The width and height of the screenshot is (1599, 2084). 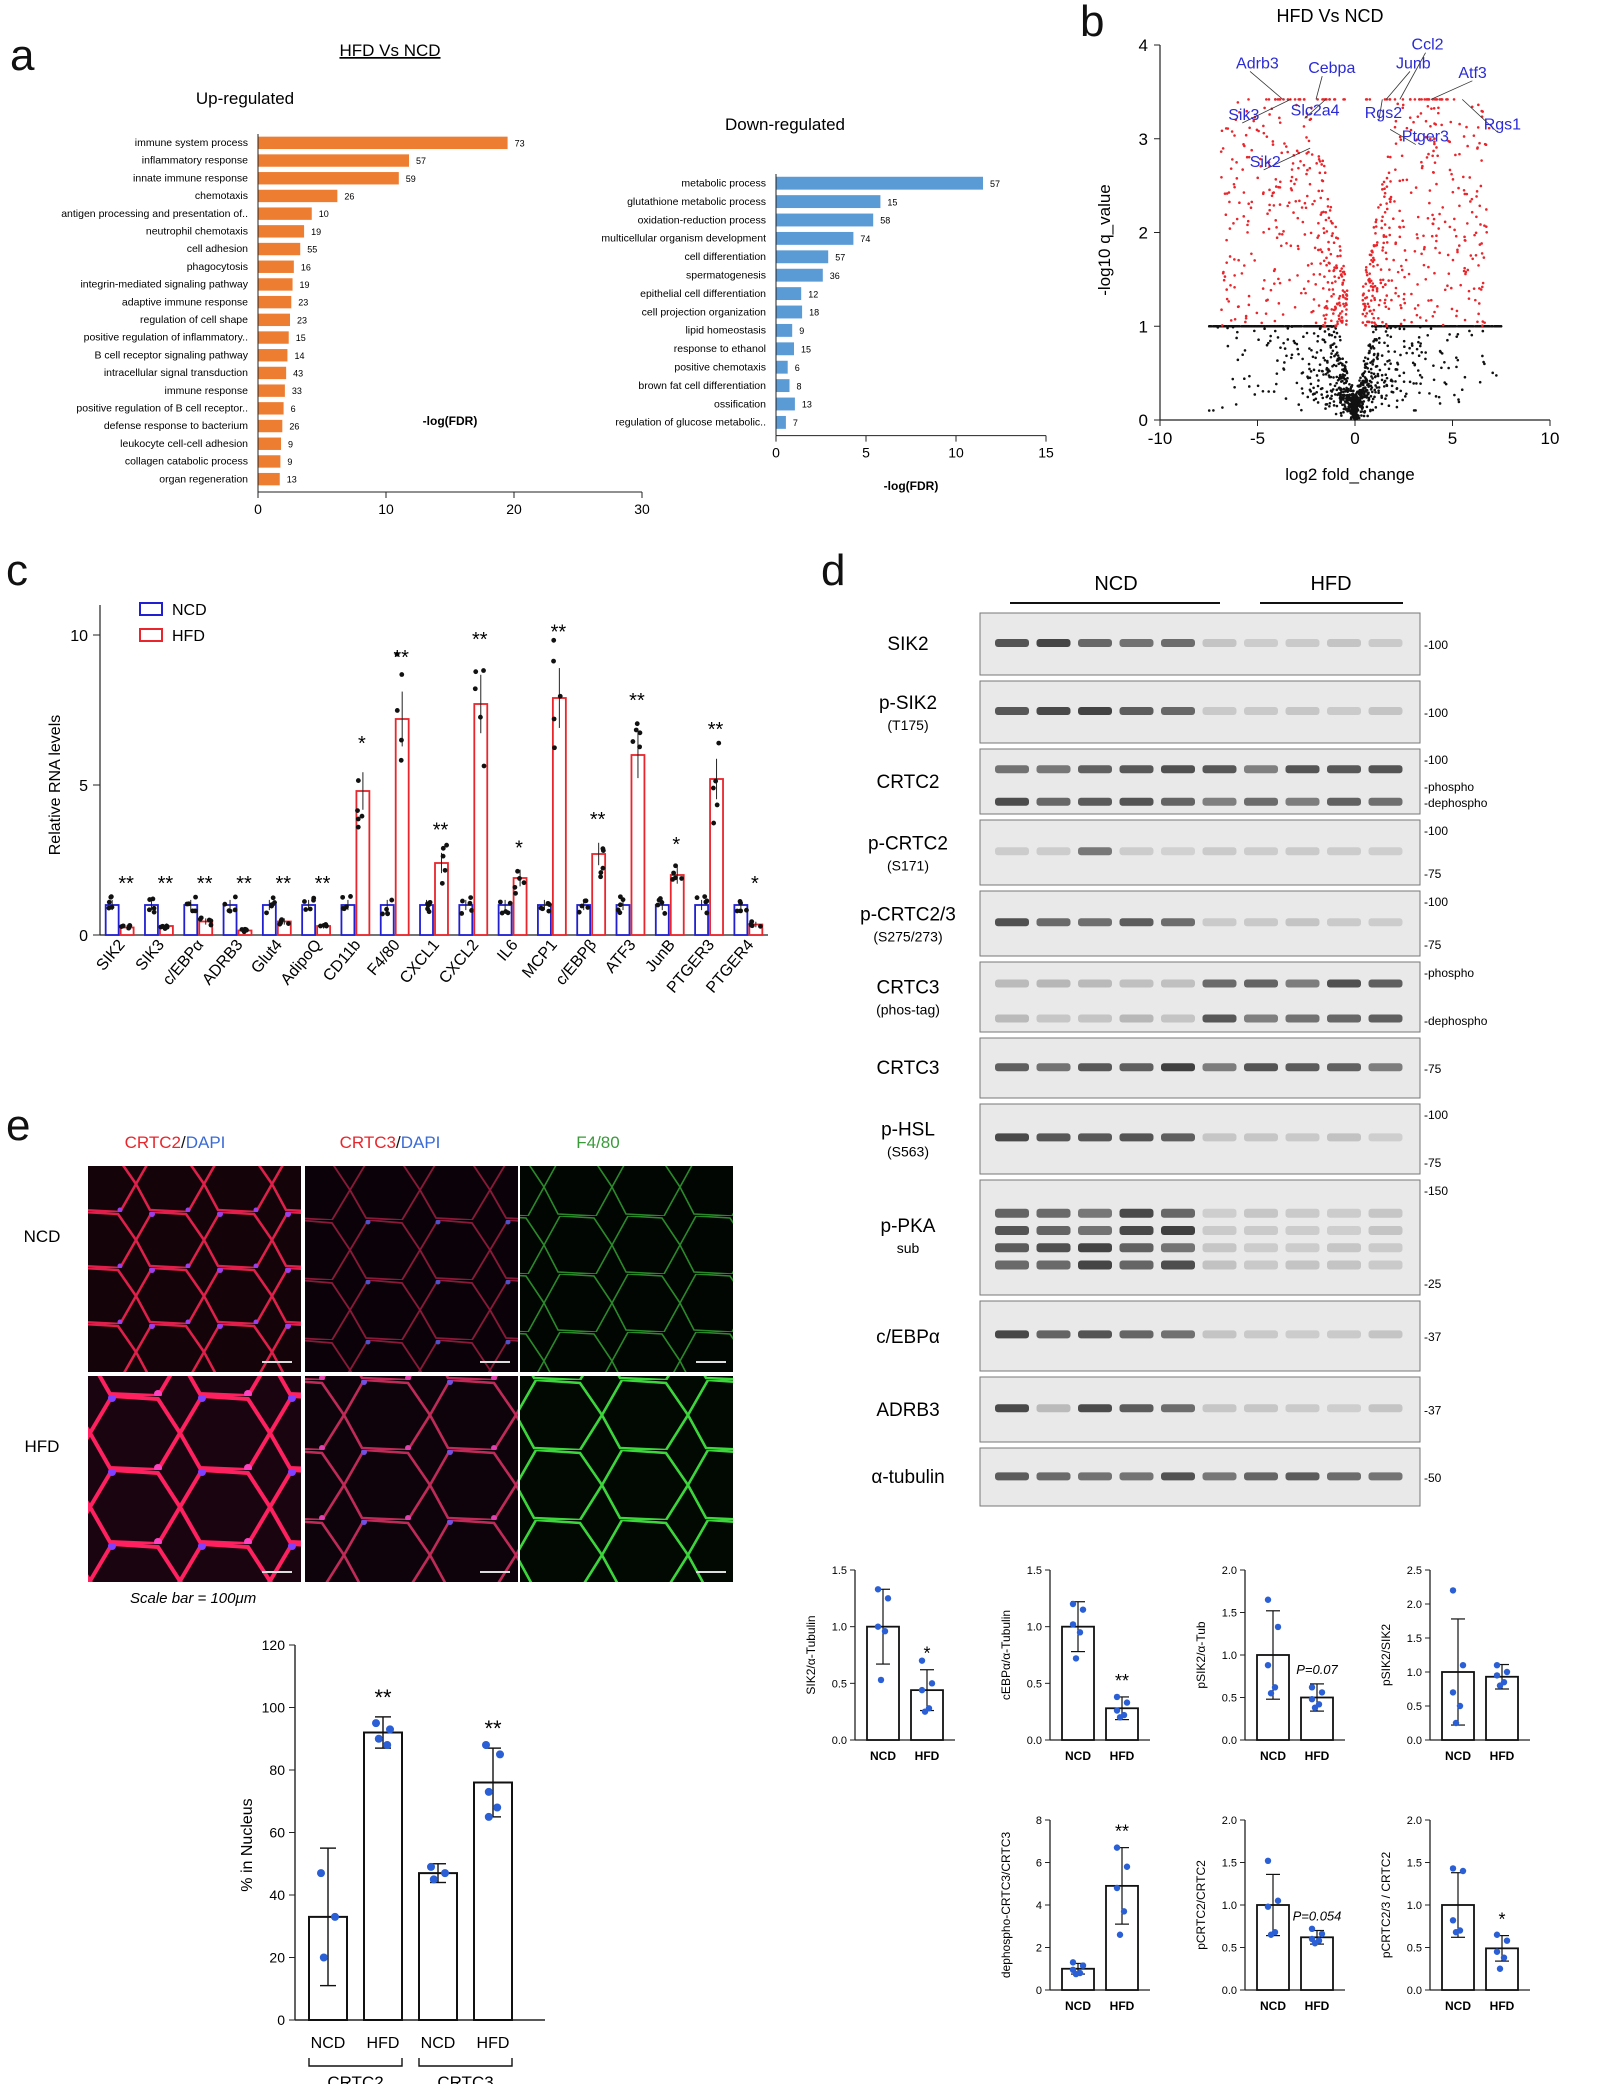 What do you see at coordinates (42, 1236) in the screenshot?
I see `row-label-ncd: NCD` at bounding box center [42, 1236].